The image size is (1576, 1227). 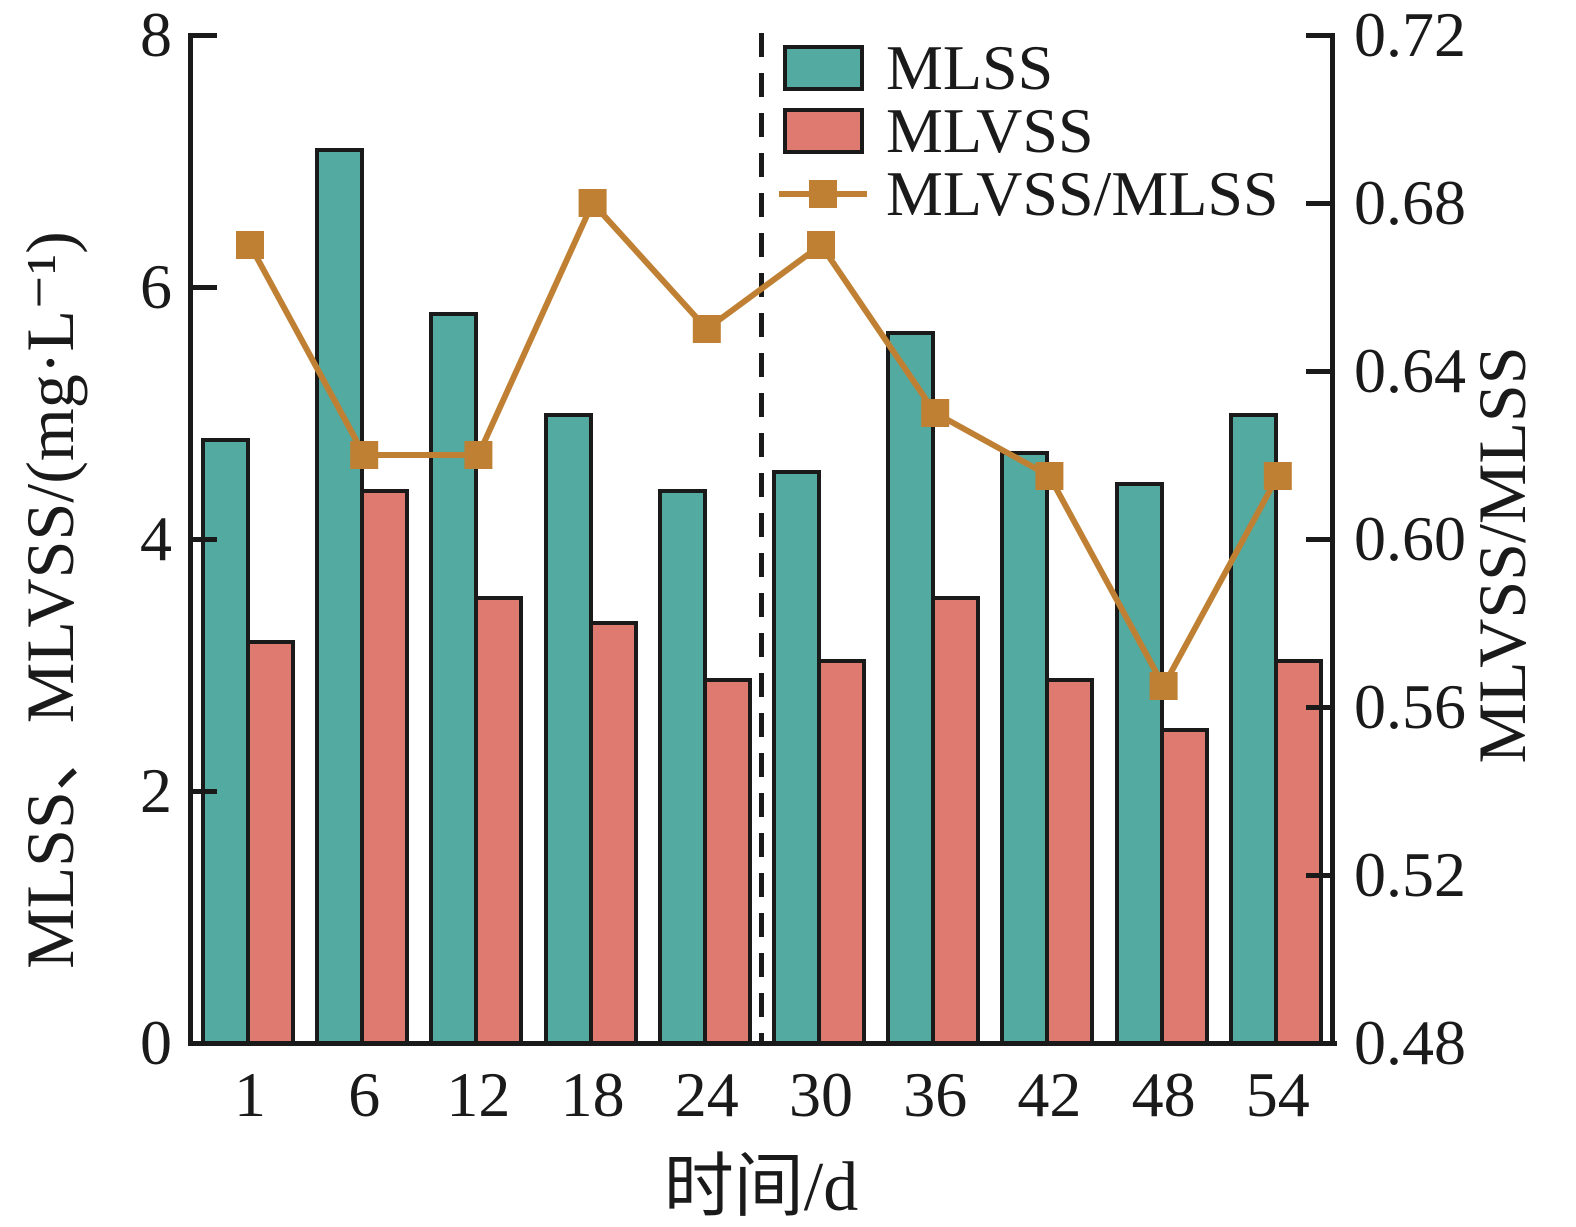 I want to click on right-tick-label-0.56: 0.56, so click(x=1410, y=706).